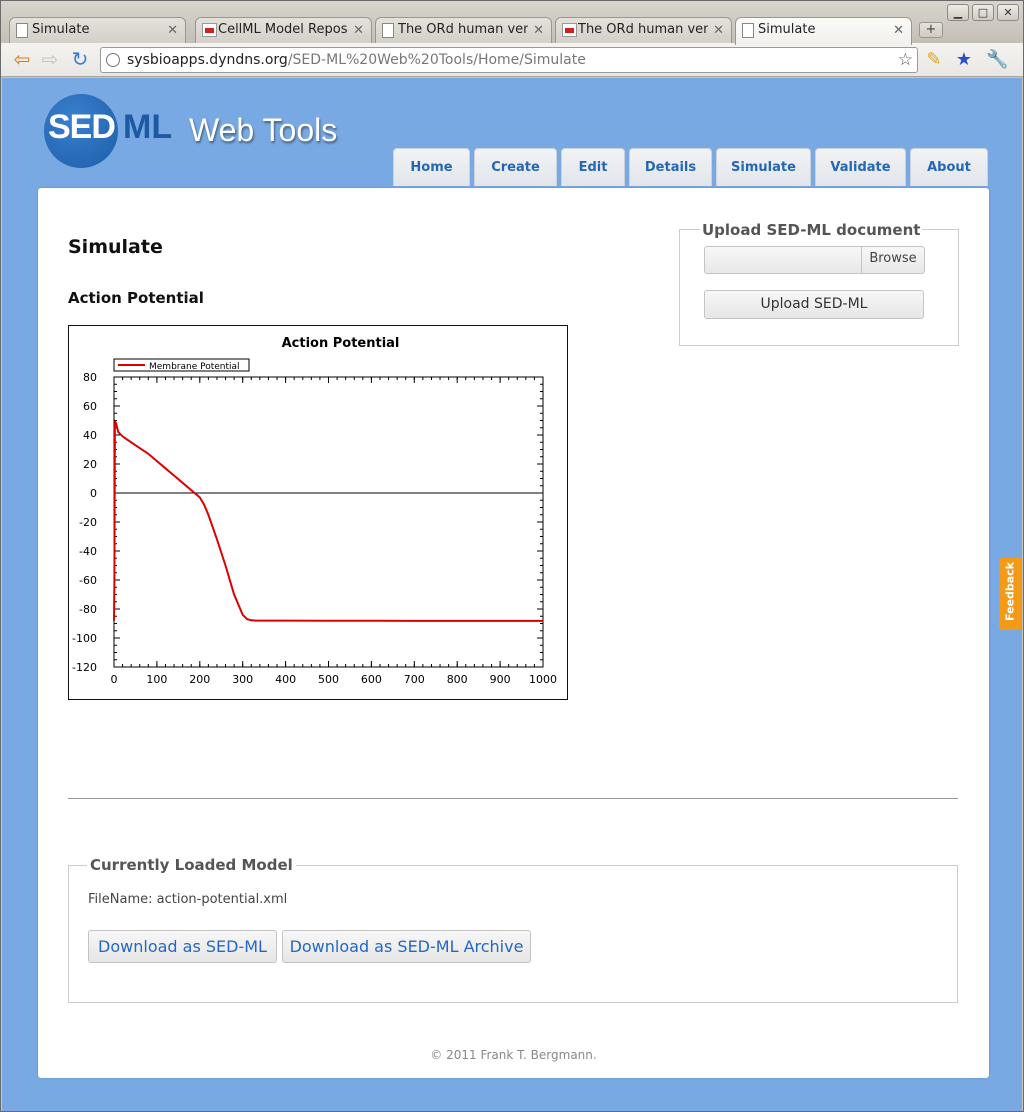 This screenshot has height=1112, width=1024. What do you see at coordinates (958, 12) in the screenshot?
I see `minimize-button: ▁` at bounding box center [958, 12].